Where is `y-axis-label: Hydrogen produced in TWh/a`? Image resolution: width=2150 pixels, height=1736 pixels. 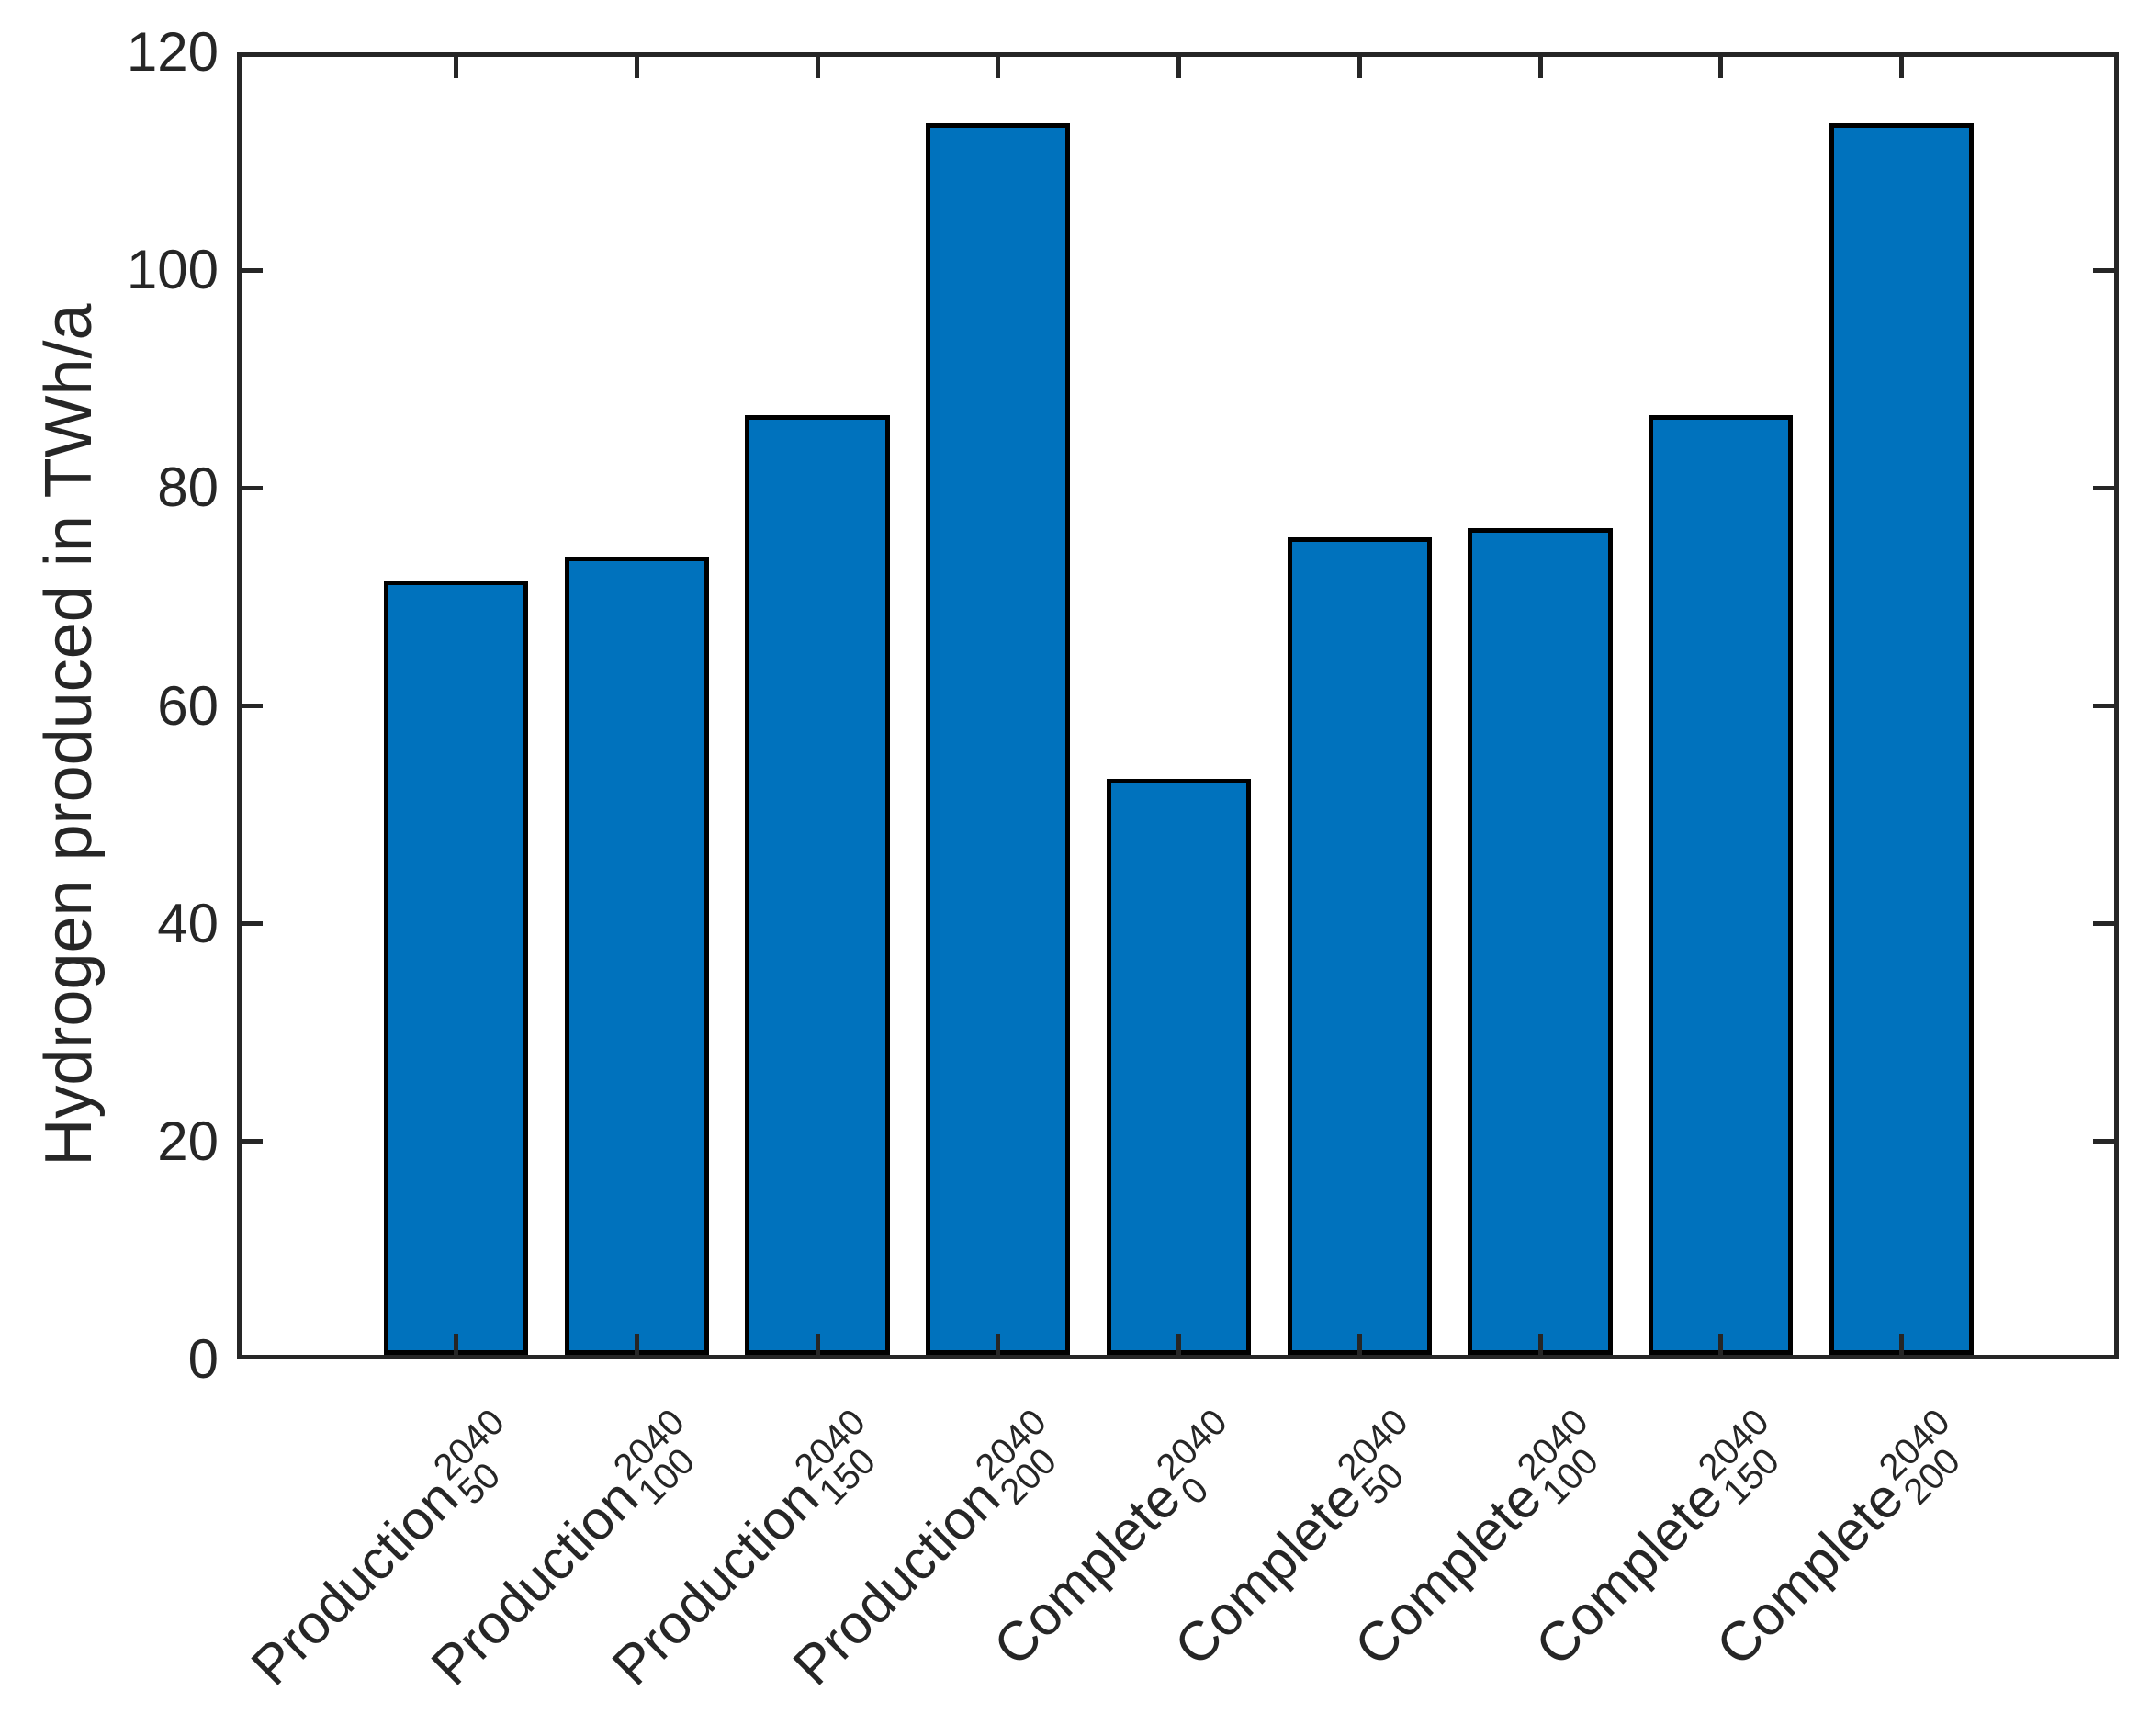 y-axis-label: Hydrogen produced in TWh/a is located at coordinates (69, 735).